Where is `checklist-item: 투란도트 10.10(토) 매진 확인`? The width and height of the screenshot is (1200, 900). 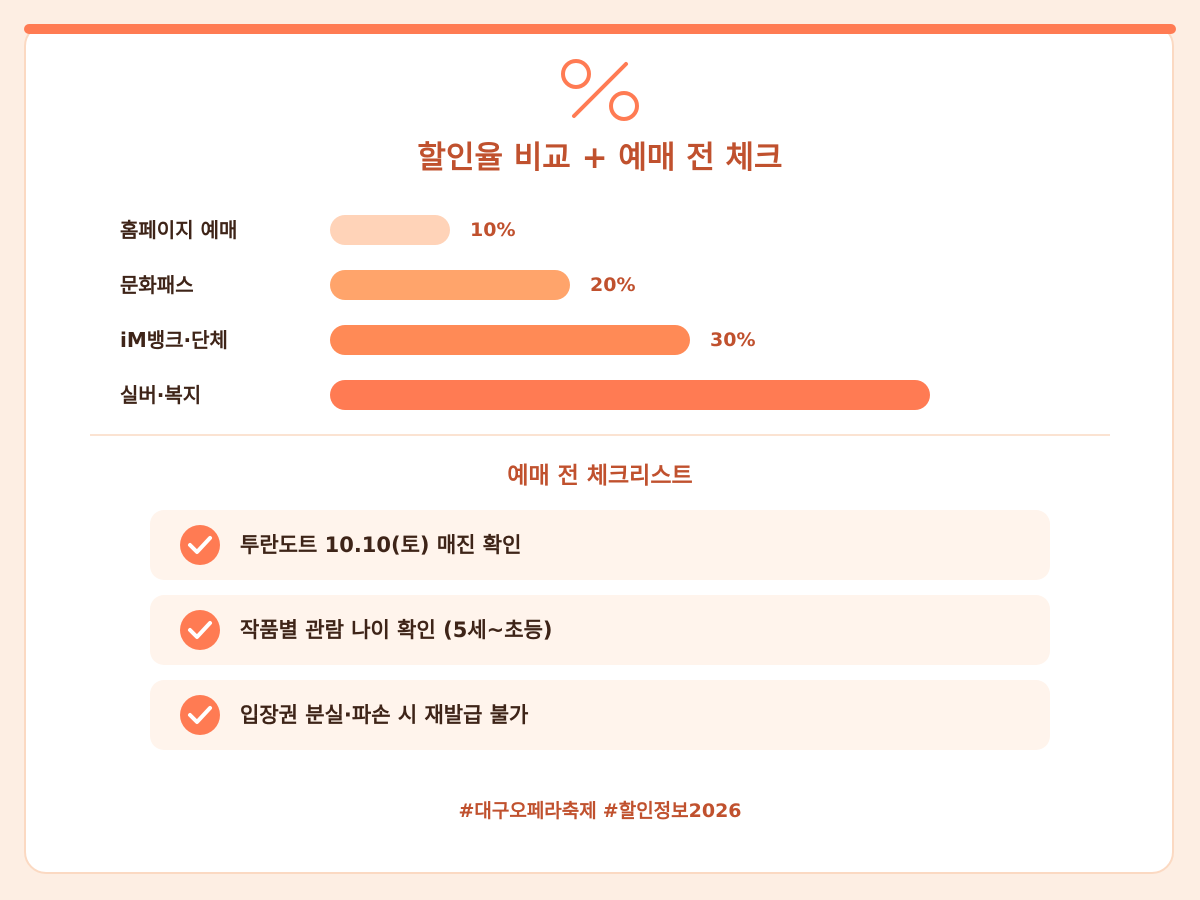
checklist-item: 투란도트 10.10(토) 매진 확인 is located at coordinates (600, 545).